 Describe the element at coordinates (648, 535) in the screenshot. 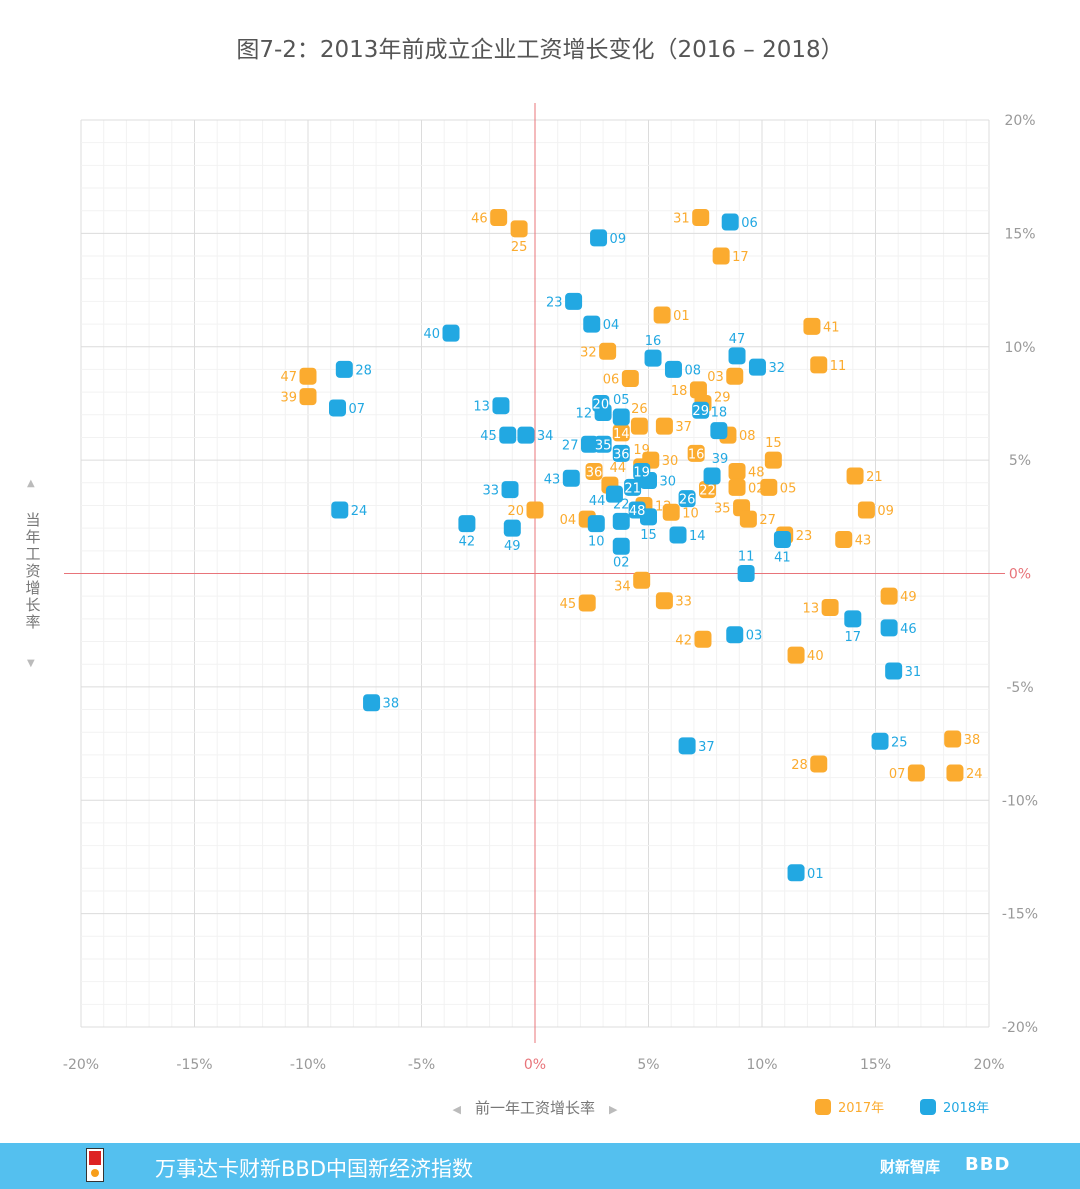

I see `data-label-2018: 15` at that location.